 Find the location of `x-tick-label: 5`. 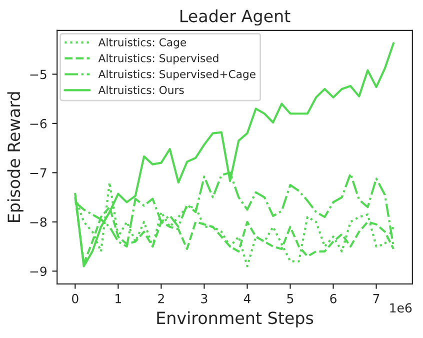

x-tick-label: 5 is located at coordinates (290, 299).